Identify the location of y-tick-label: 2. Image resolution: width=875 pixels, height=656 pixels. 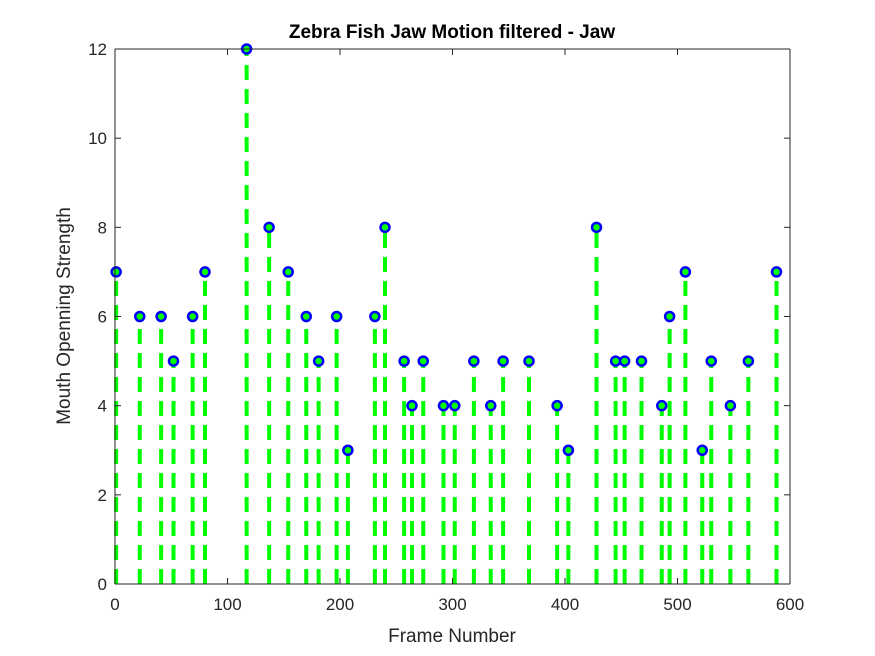
(102, 495).